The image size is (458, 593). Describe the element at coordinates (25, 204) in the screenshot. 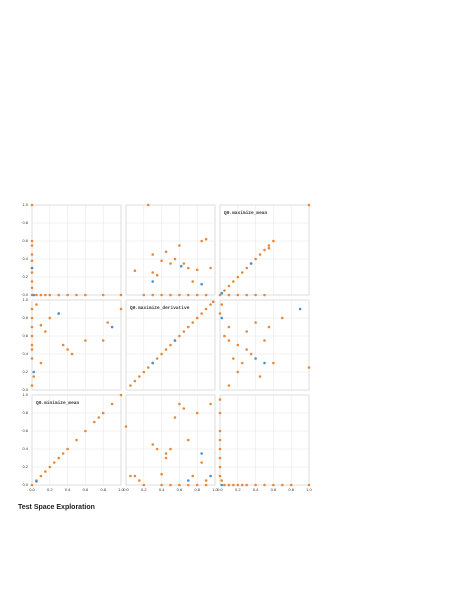

I see `y-tick-label: 1.0` at that location.